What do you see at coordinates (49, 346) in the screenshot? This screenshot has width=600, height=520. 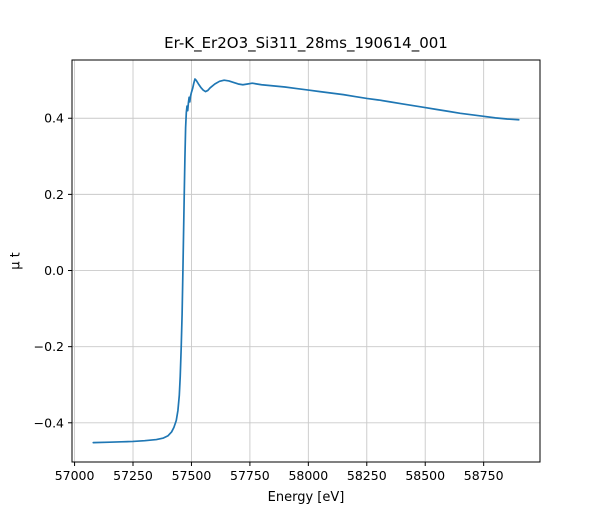 I see `y-tick-label: −0.2` at bounding box center [49, 346].